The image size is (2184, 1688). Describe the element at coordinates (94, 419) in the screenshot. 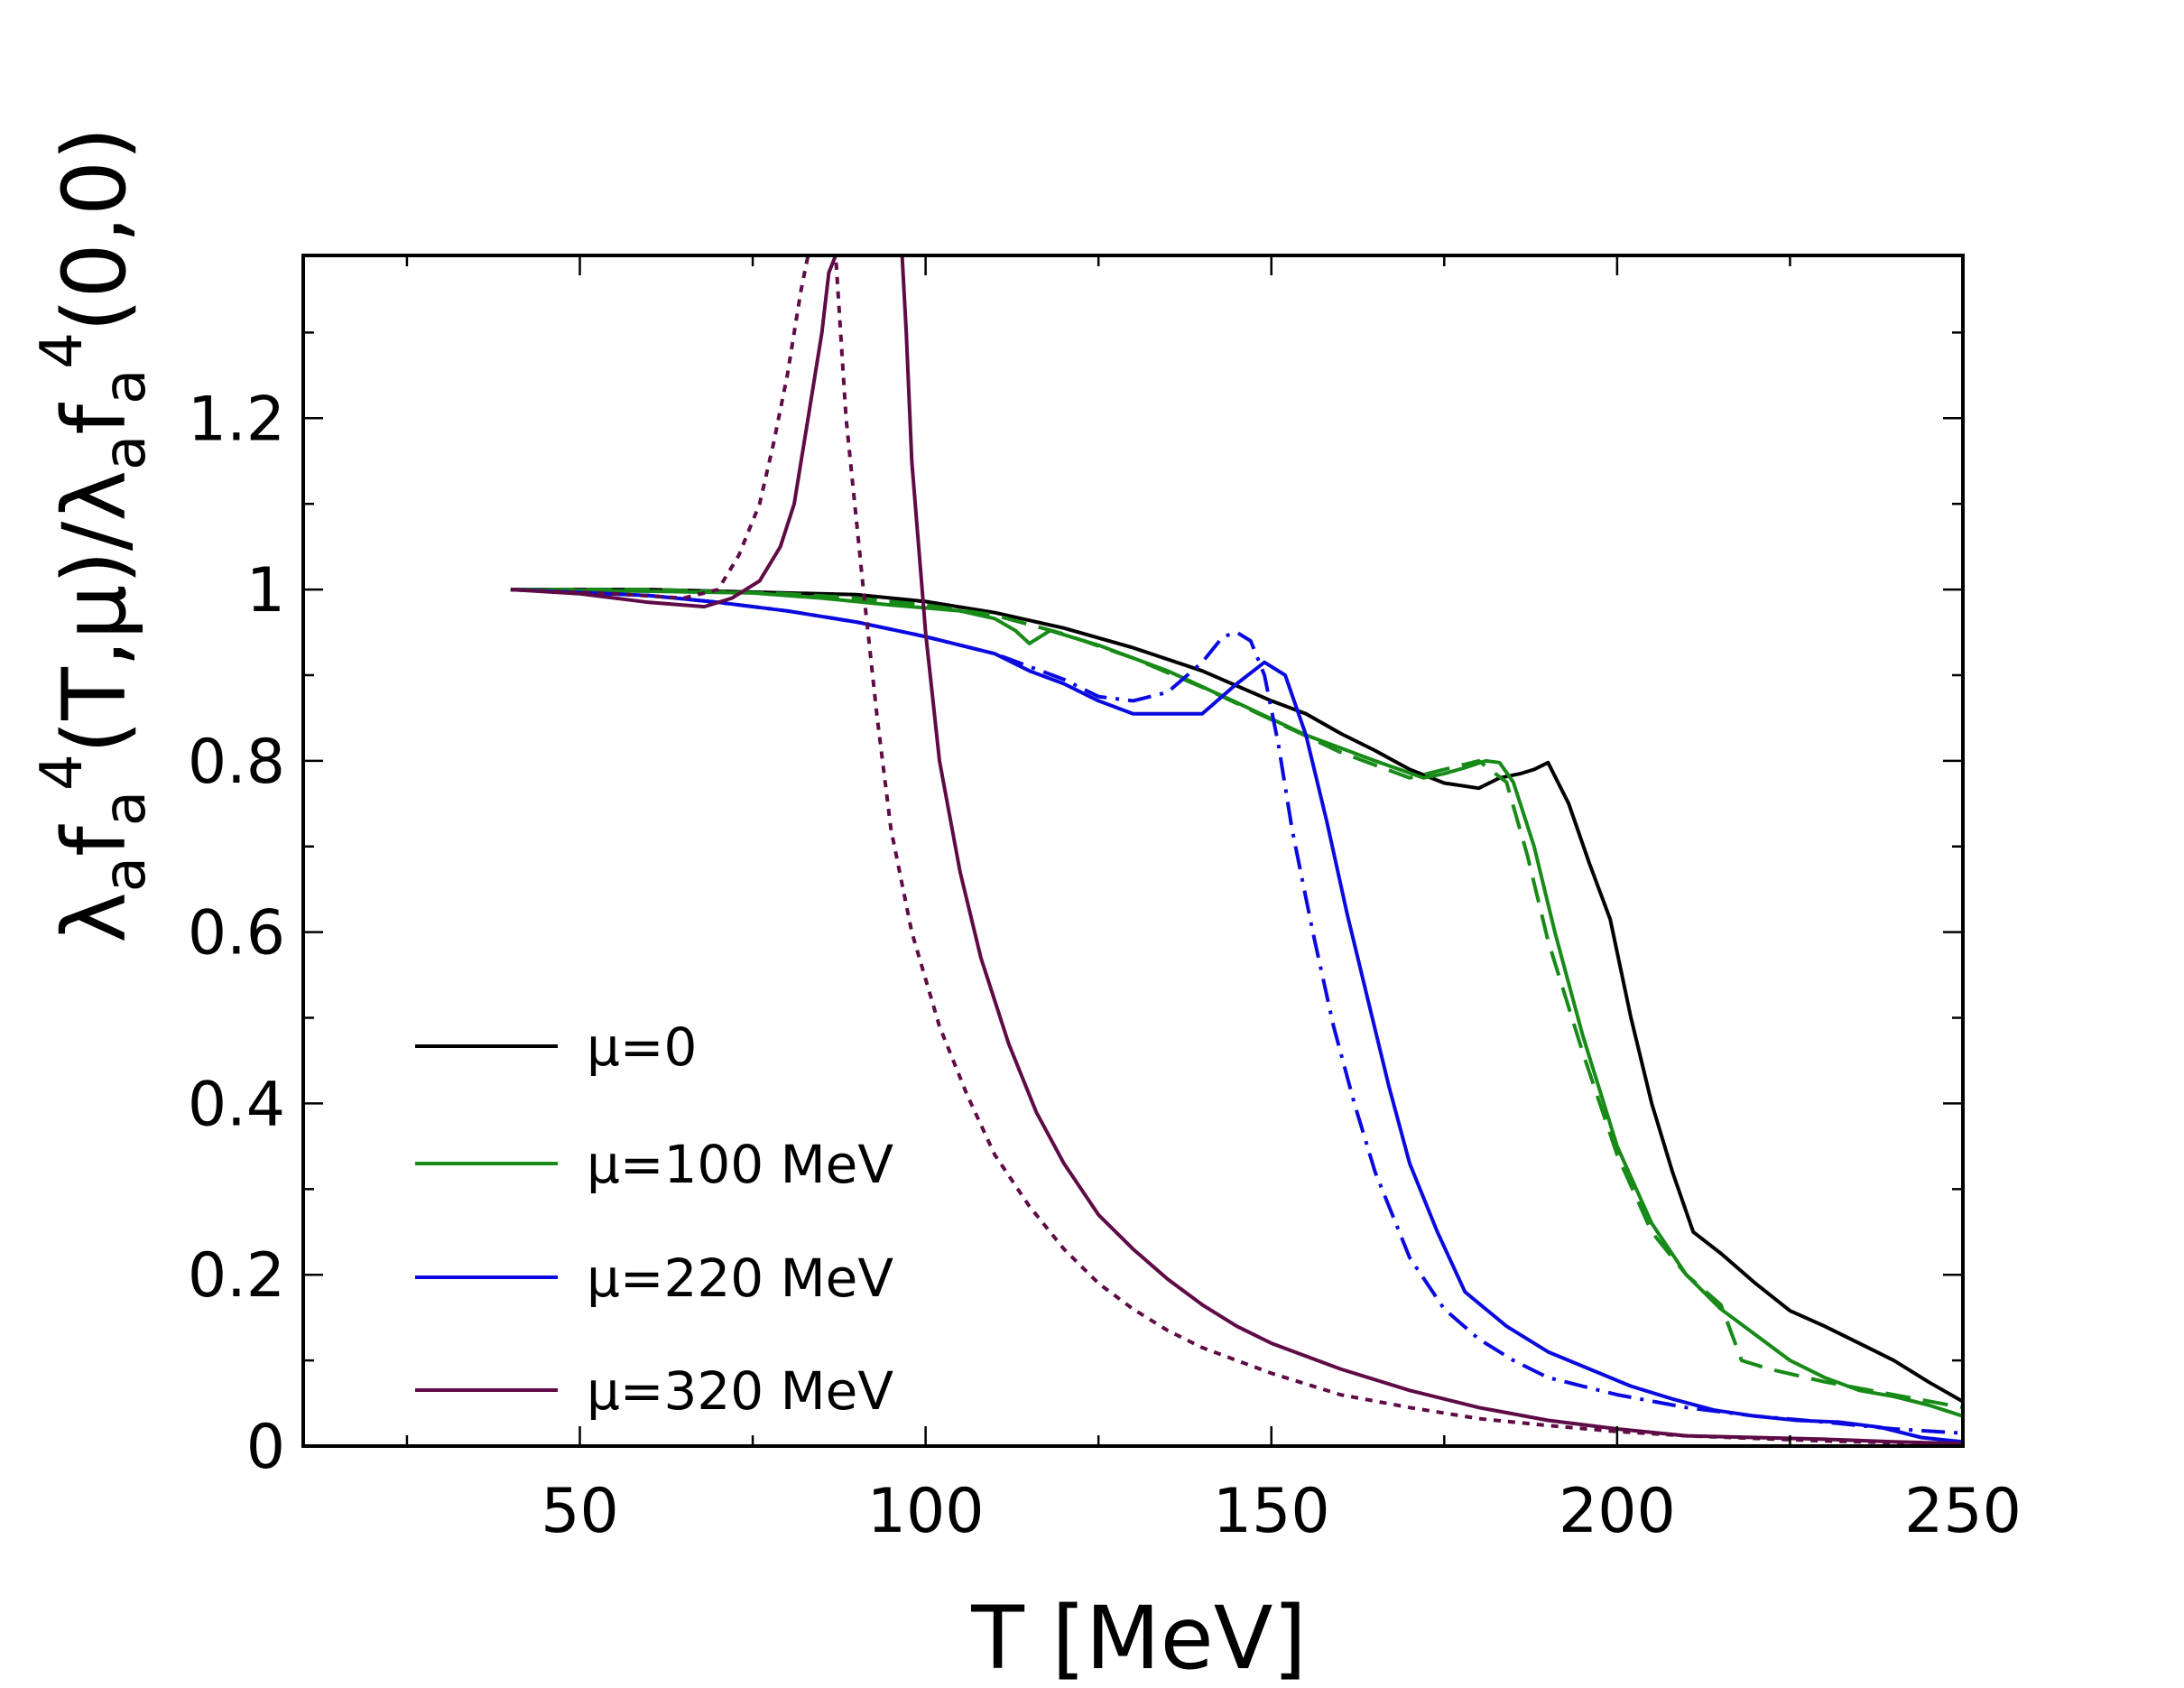

I see `y-title-f-2: f` at that location.